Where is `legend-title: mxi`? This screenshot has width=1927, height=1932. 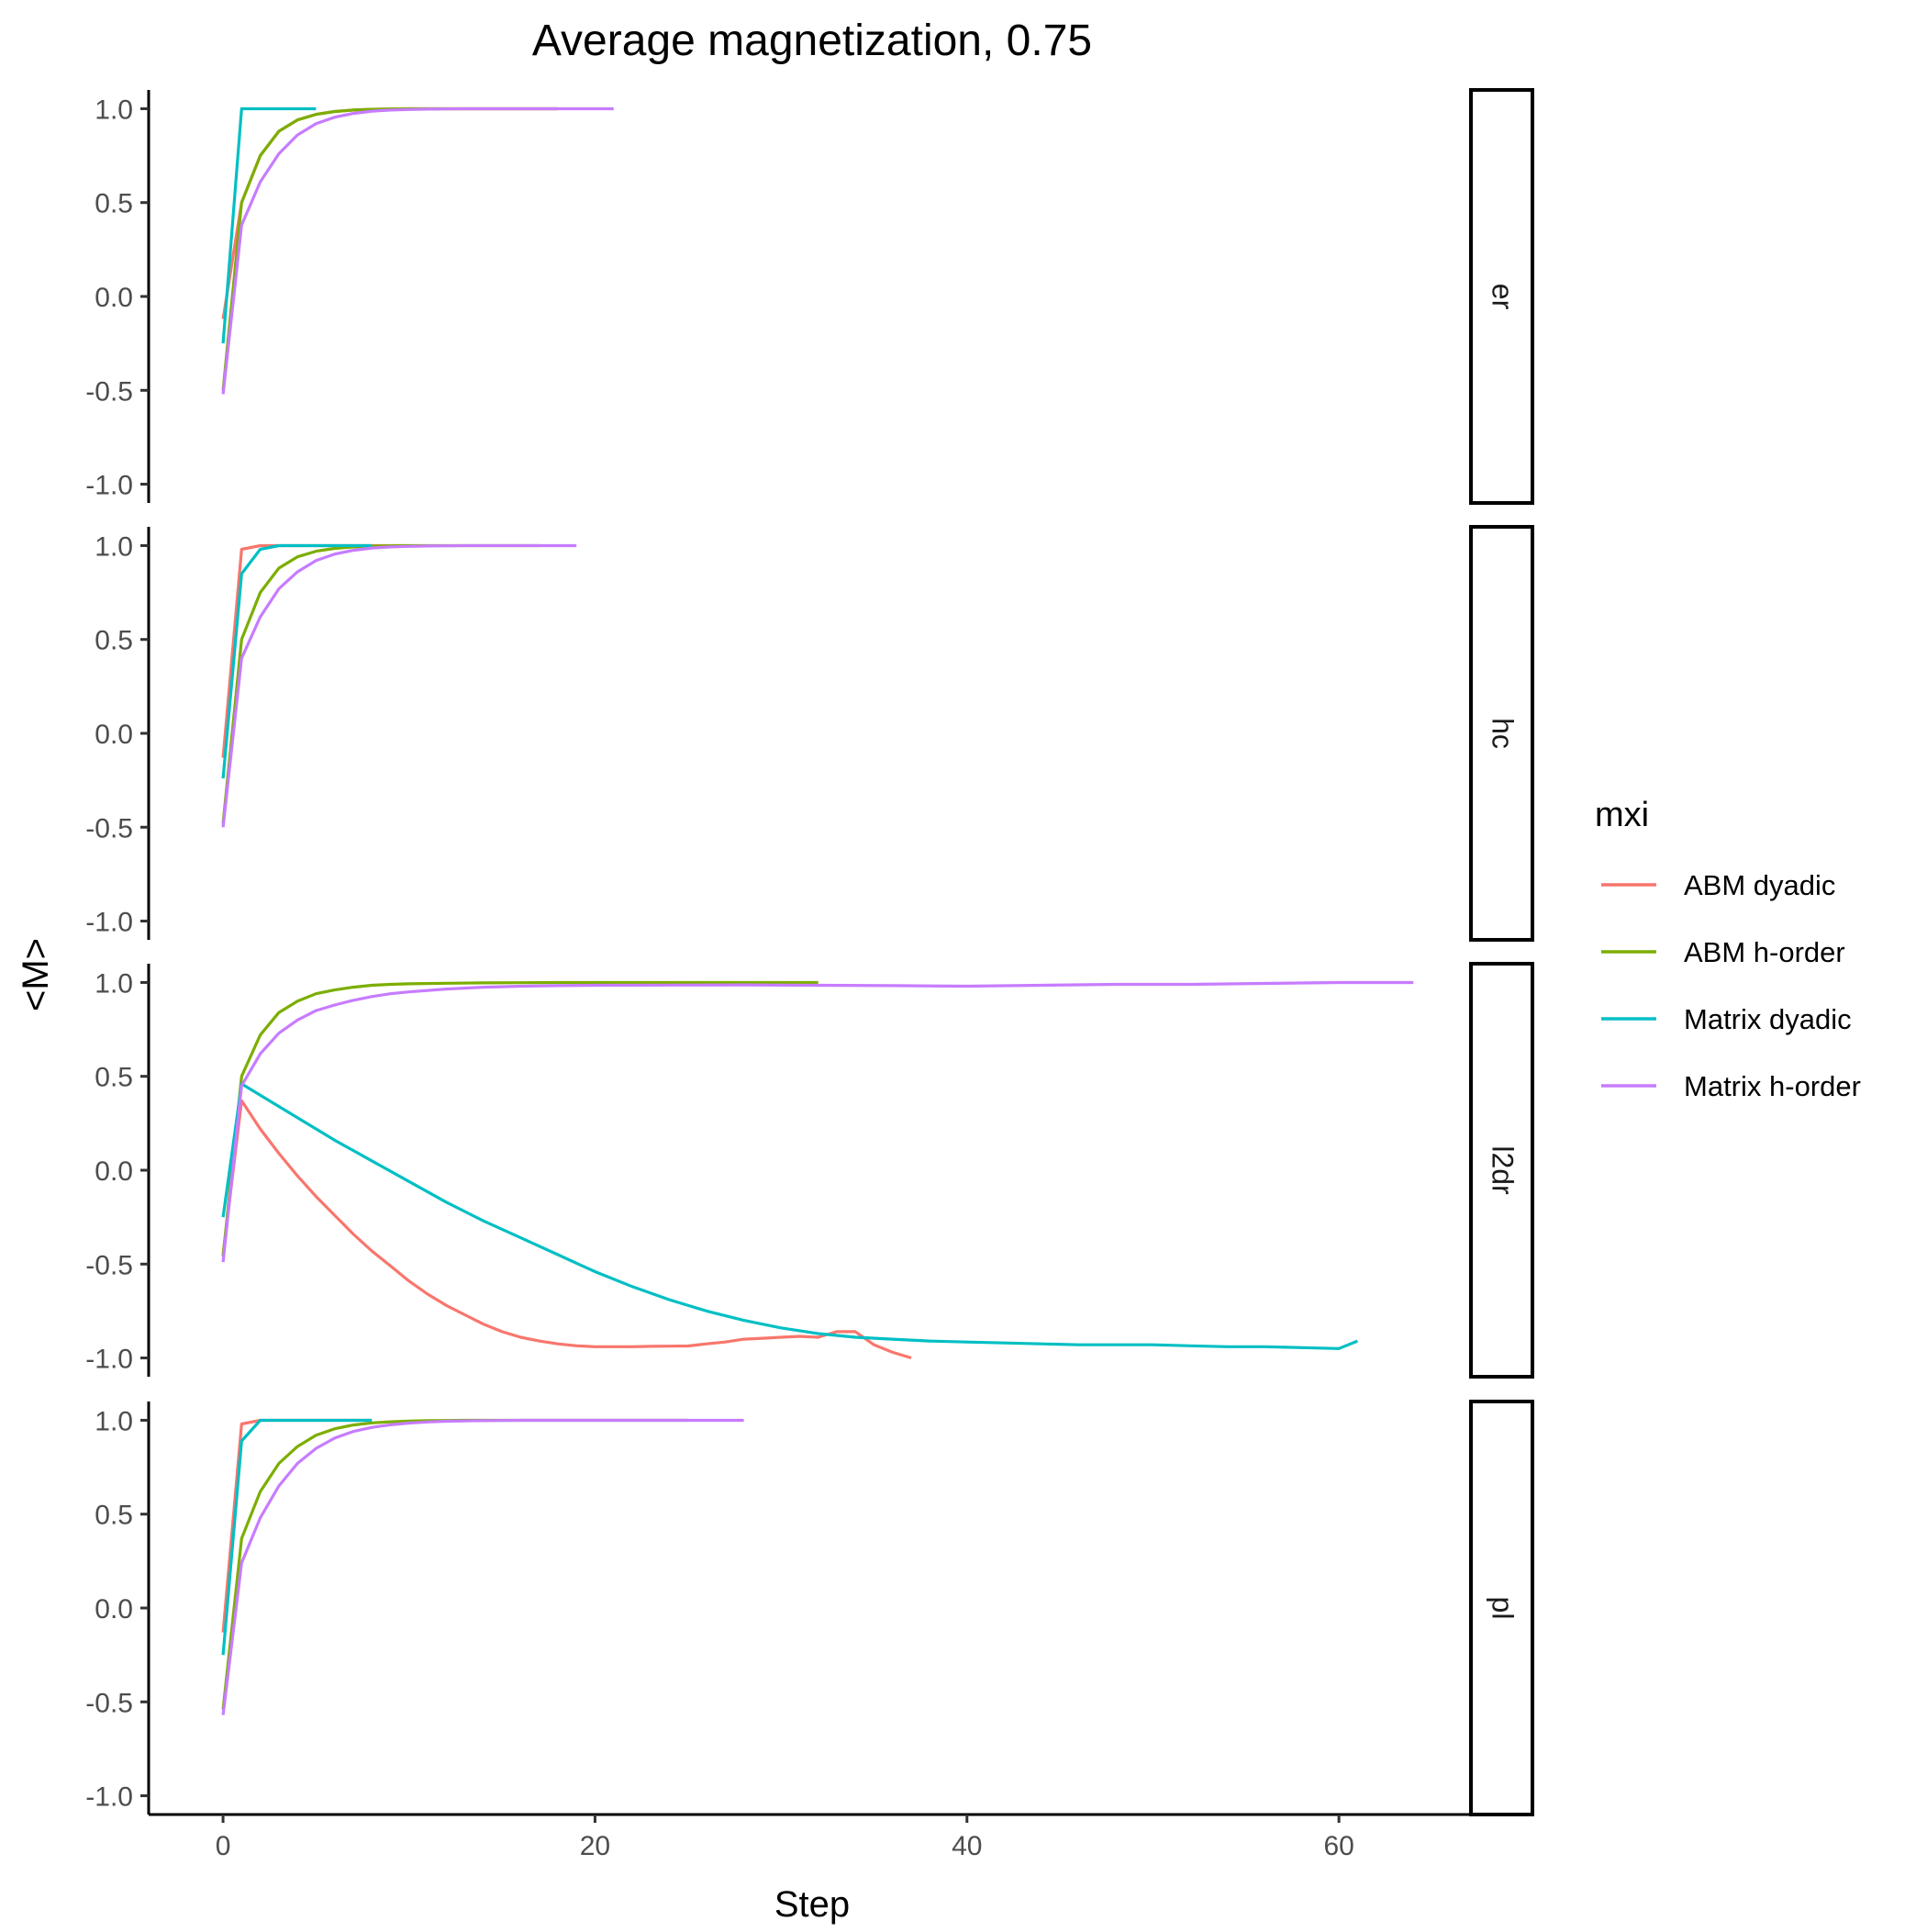
legend-title: mxi is located at coordinates (1622, 815).